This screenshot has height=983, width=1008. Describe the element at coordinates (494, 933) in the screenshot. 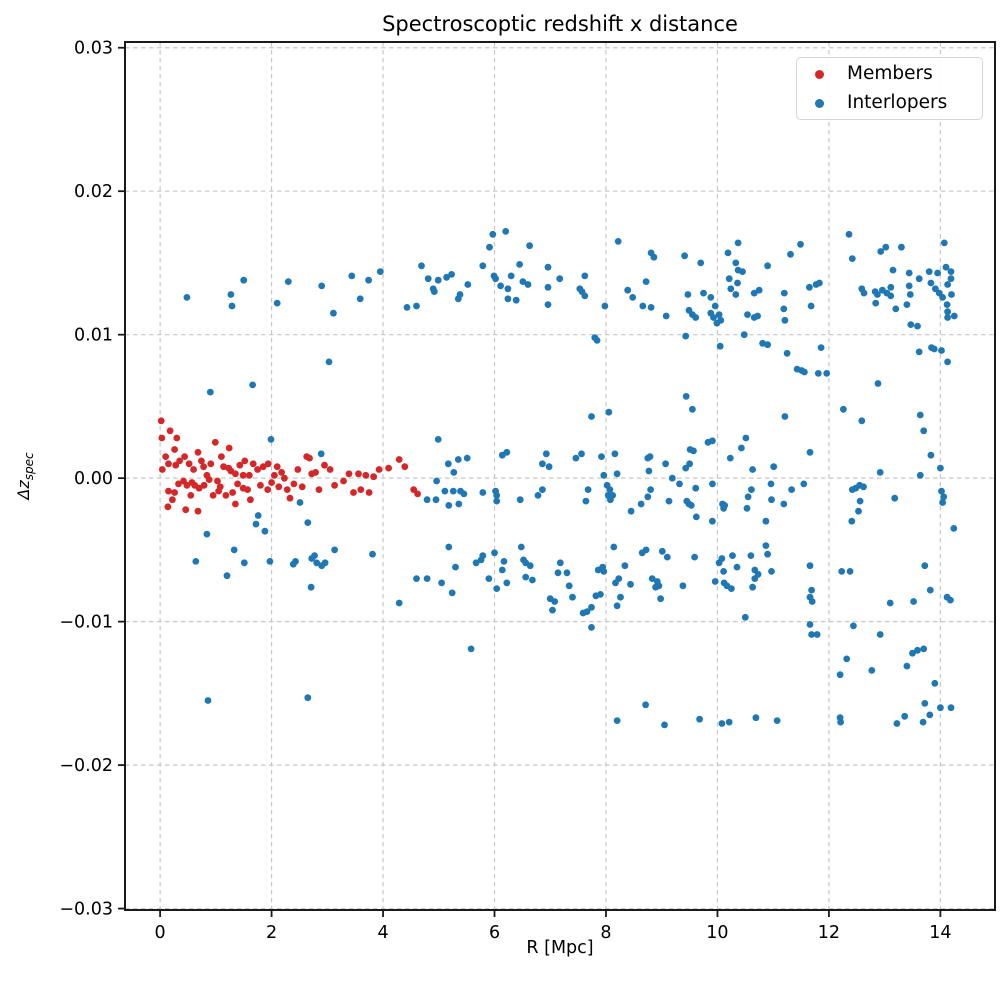

I see `x-tick-label: 6` at that location.